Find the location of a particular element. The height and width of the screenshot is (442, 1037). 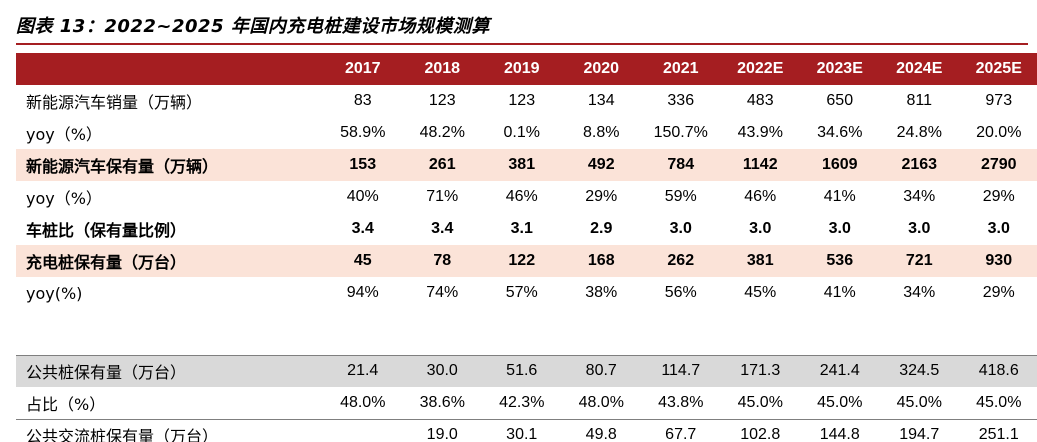

table-cell: 171.3 is located at coordinates (760, 370).